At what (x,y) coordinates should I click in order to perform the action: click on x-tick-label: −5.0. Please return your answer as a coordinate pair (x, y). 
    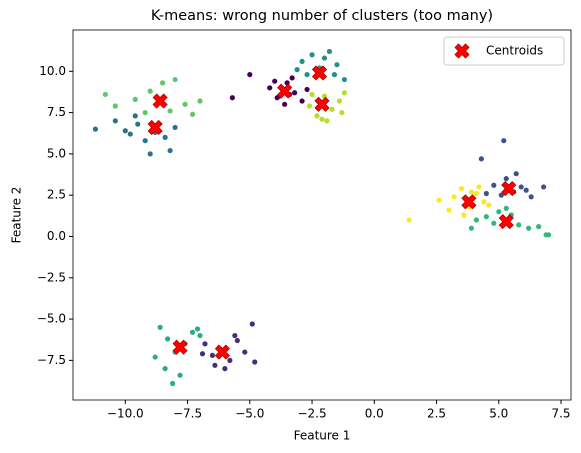
    Looking at the image, I should click on (249, 414).